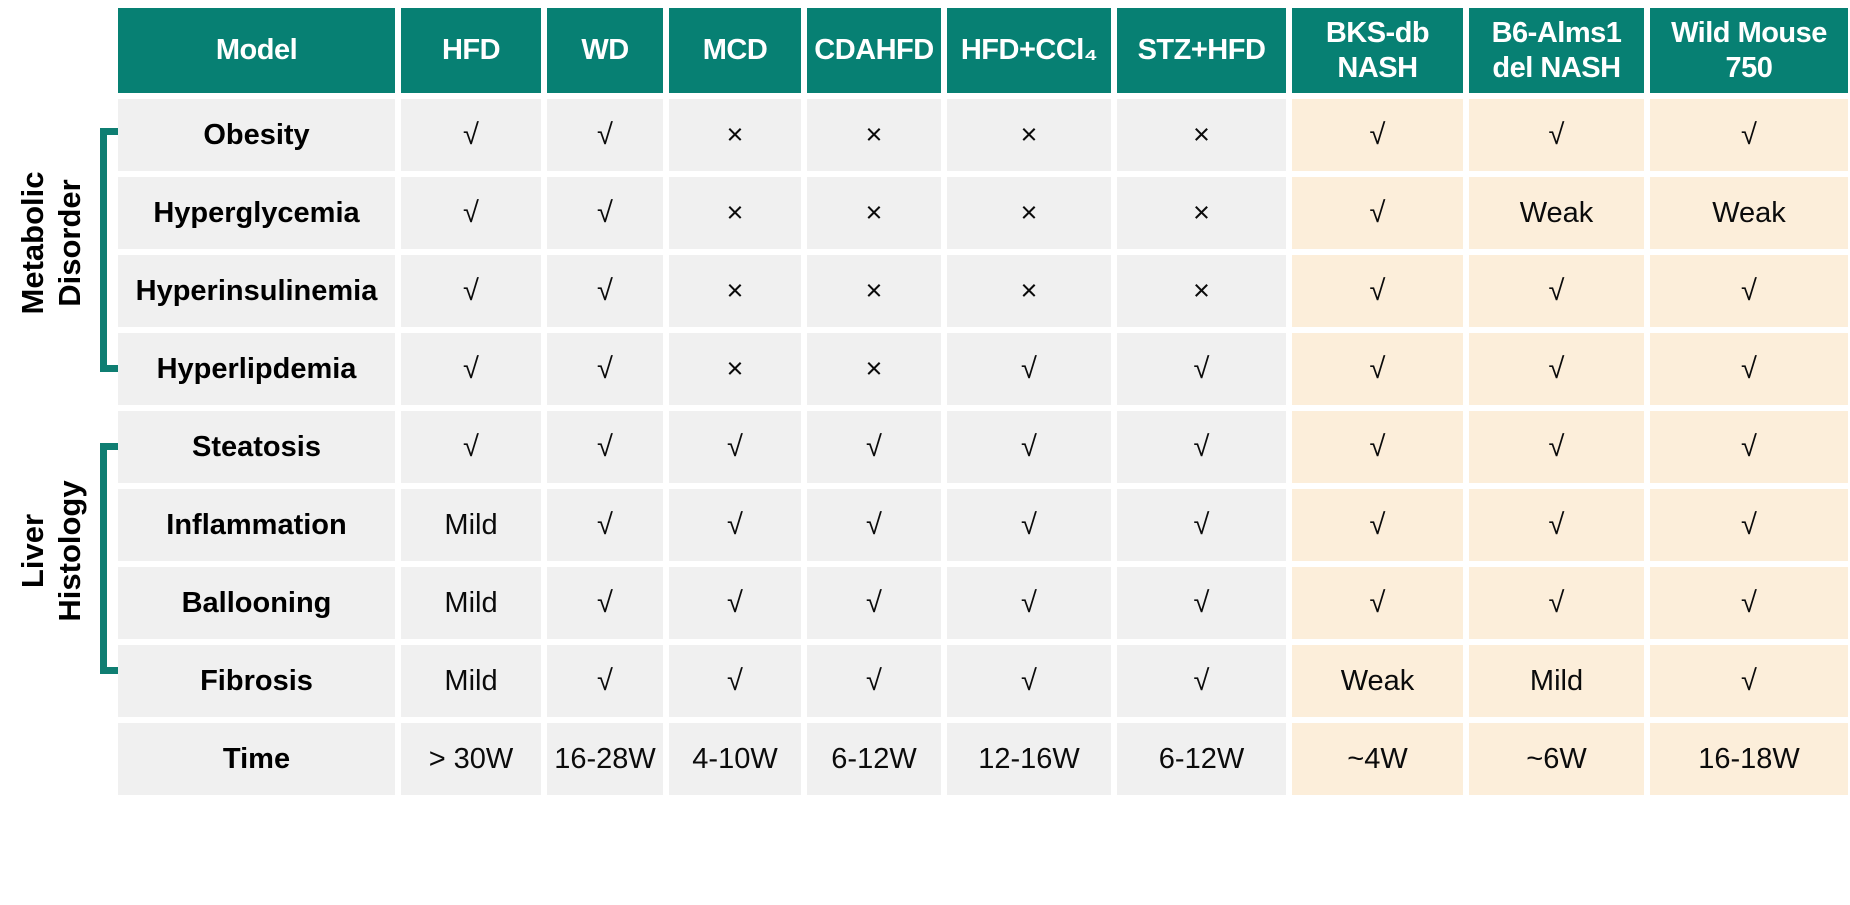 Image resolution: width=1850 pixels, height=905 pixels. What do you see at coordinates (471, 447) in the screenshot?
I see `cell-r4-c0: √` at bounding box center [471, 447].